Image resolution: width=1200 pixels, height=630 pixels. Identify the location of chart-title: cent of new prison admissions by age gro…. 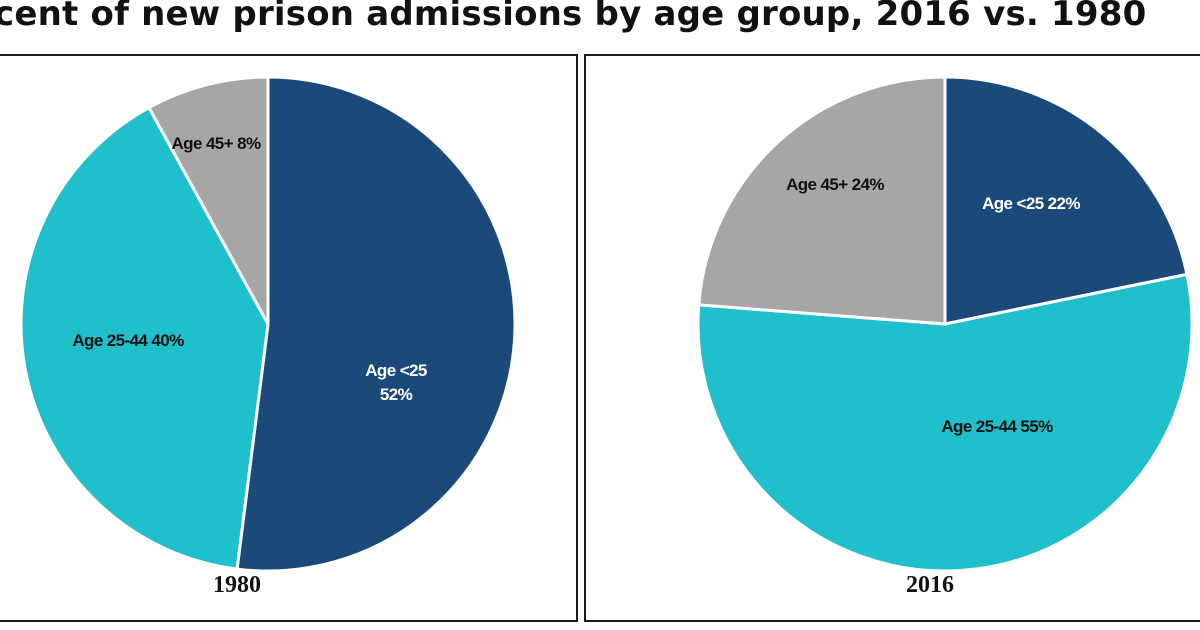
(573, 17).